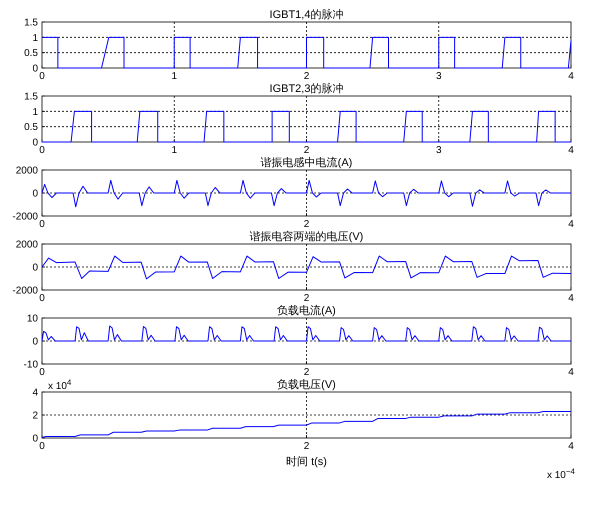 This screenshot has height=509, width=604. Describe the element at coordinates (32, 319) in the screenshot. I see `y-tick-label: 10` at that location.